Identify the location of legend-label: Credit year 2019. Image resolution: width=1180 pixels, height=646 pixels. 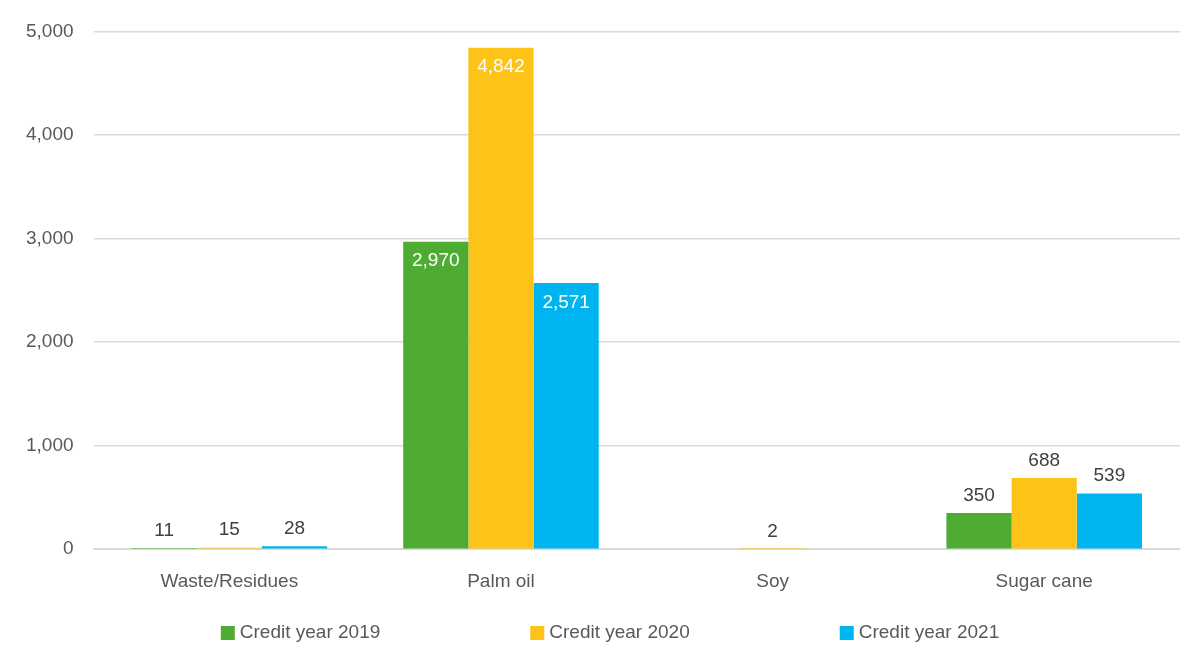
(310, 632).